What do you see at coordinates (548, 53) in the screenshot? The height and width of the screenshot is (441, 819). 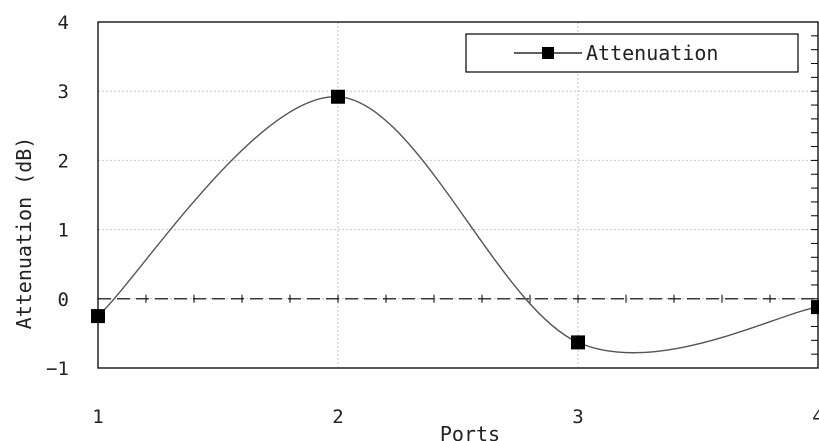 I see `legend-marker-swatch` at bounding box center [548, 53].